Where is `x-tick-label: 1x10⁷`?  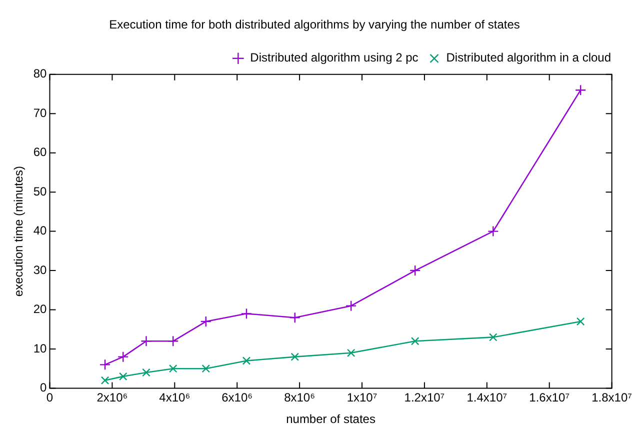 x-tick-label: 1x10⁷ is located at coordinates (362, 397).